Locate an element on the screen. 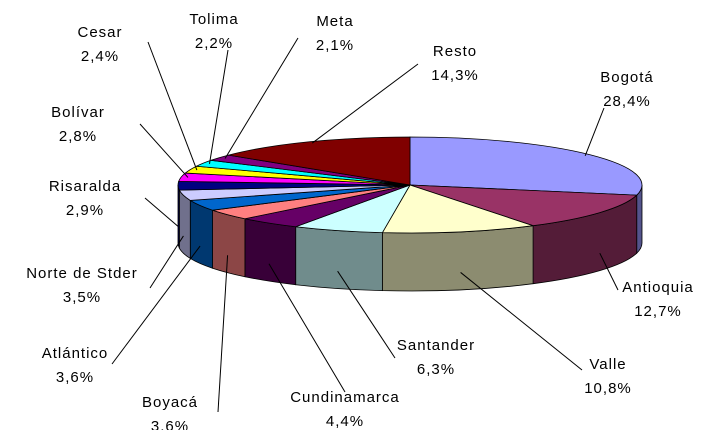  slice-value: 10,8% is located at coordinates (608, 388).